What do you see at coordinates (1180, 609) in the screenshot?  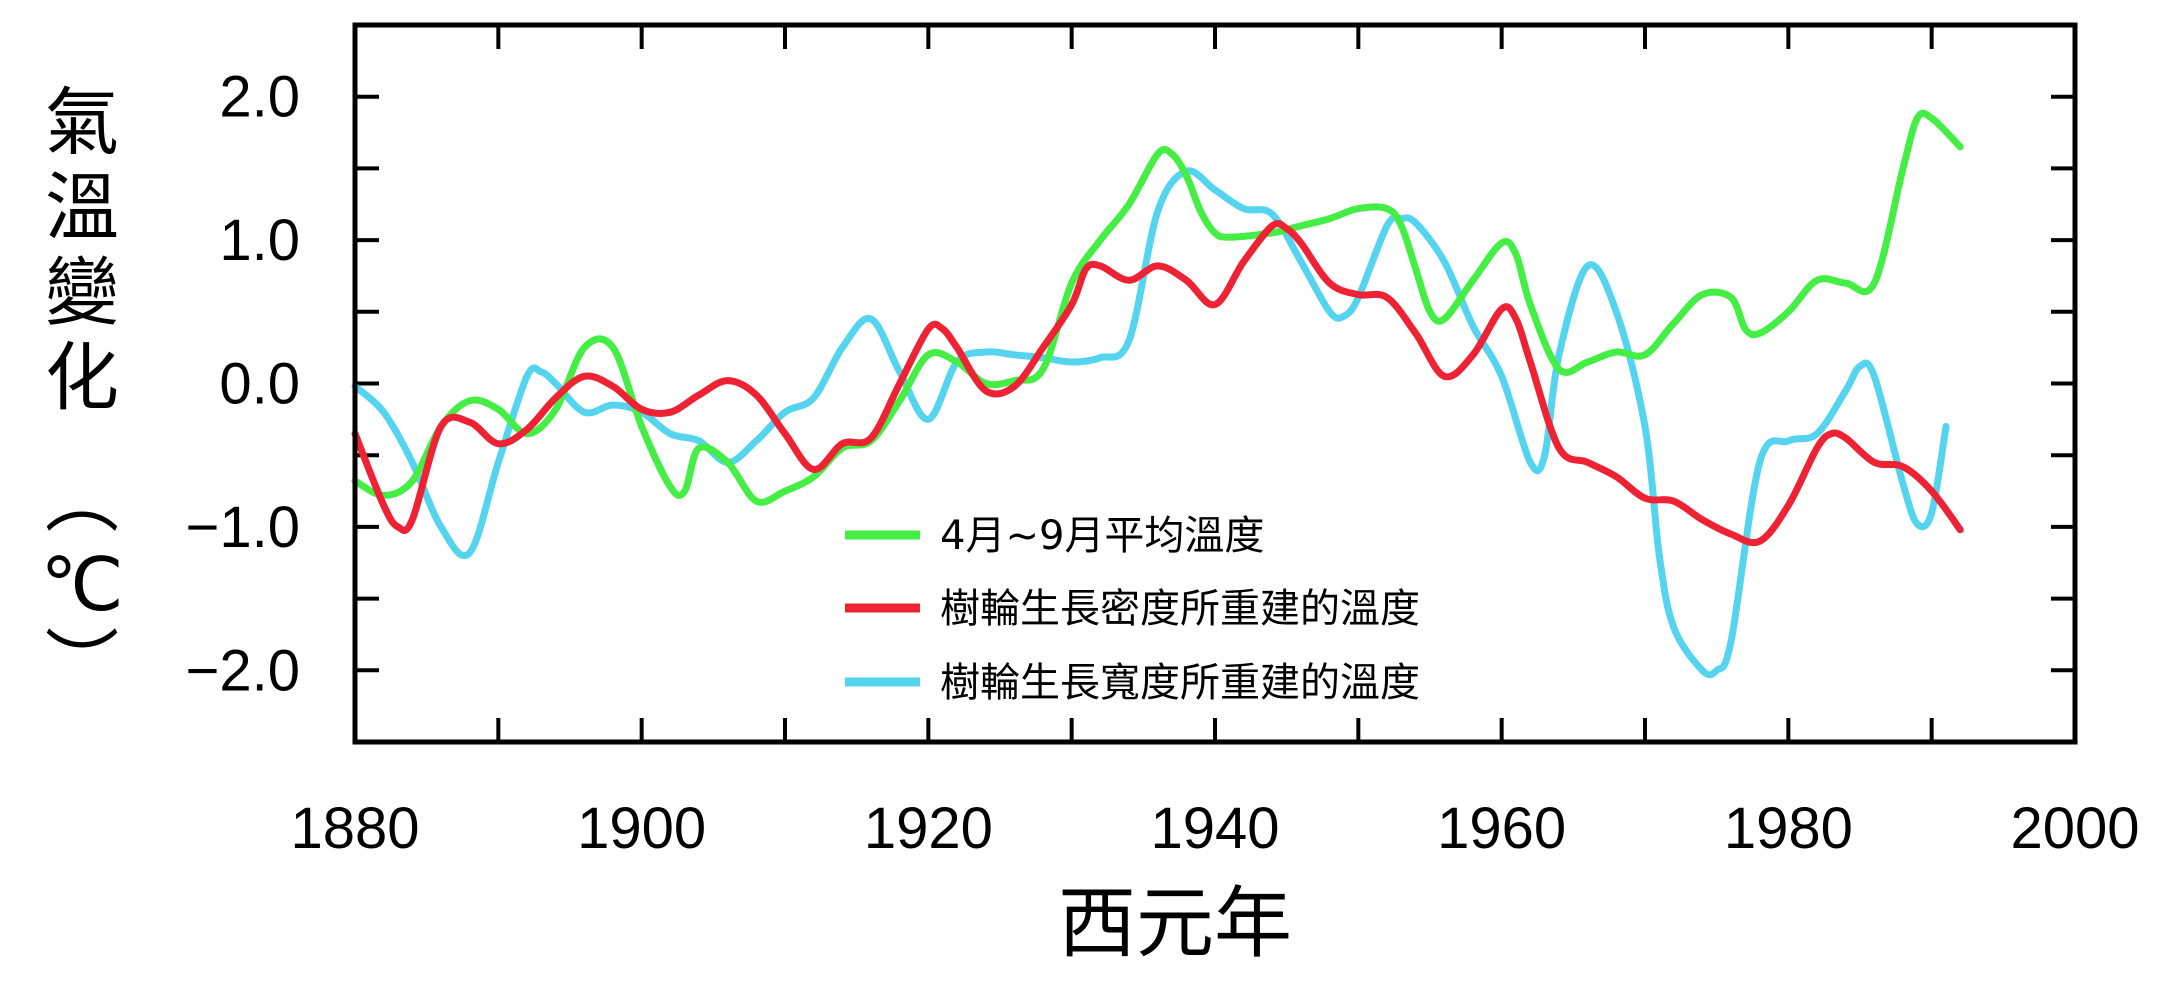 I see `legend-label: 樹輪生長密度所重建的溫度` at bounding box center [1180, 609].